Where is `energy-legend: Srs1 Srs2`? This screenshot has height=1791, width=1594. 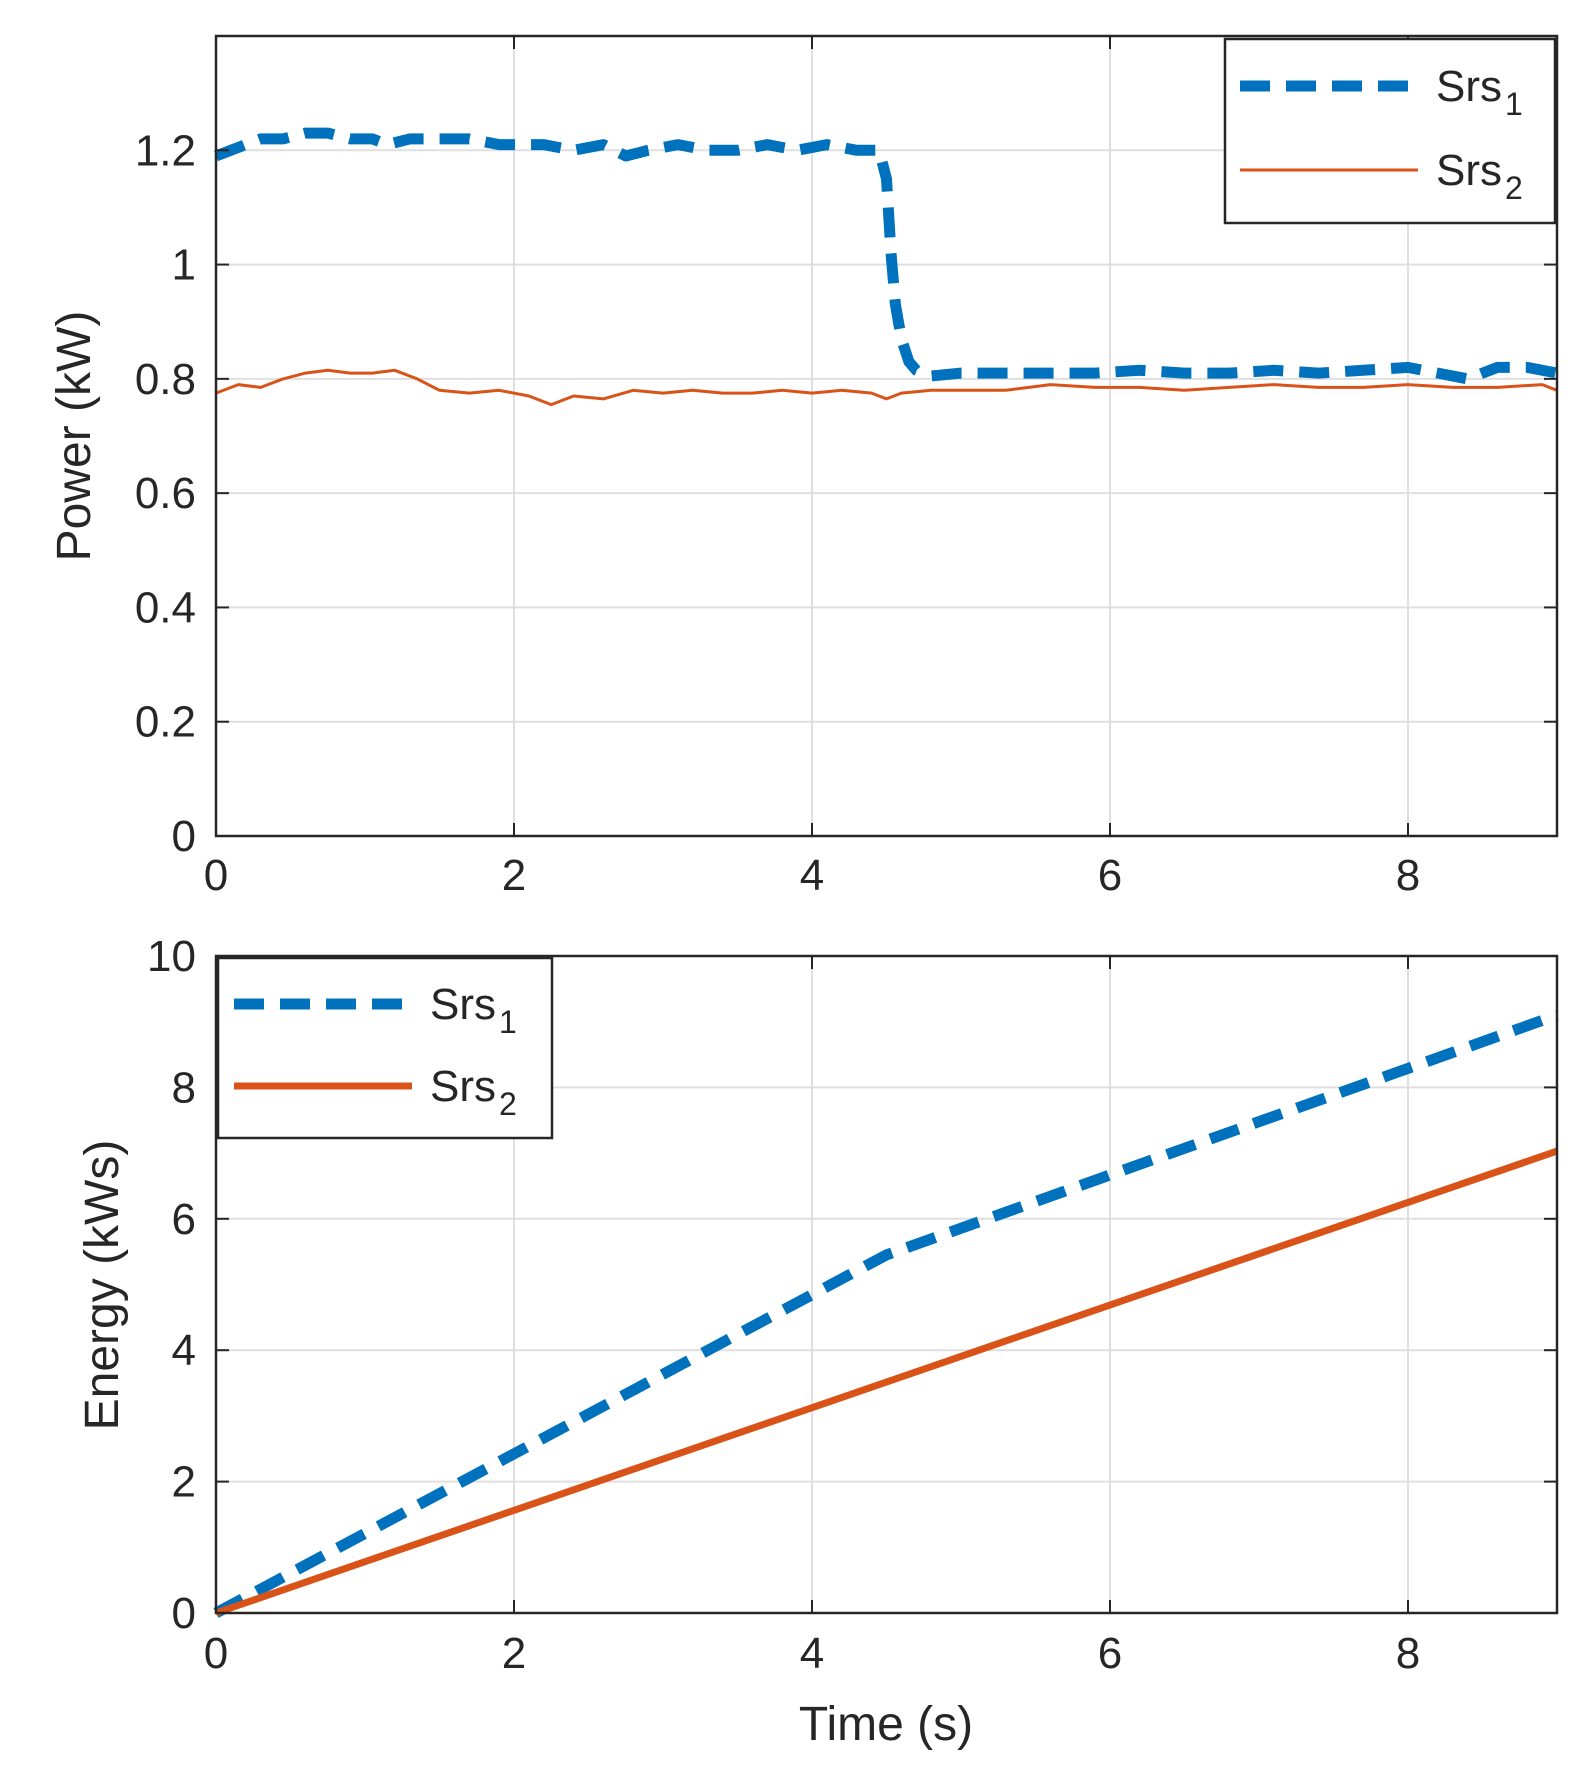
energy-legend: Srs1 Srs2 is located at coordinates (385, 1048).